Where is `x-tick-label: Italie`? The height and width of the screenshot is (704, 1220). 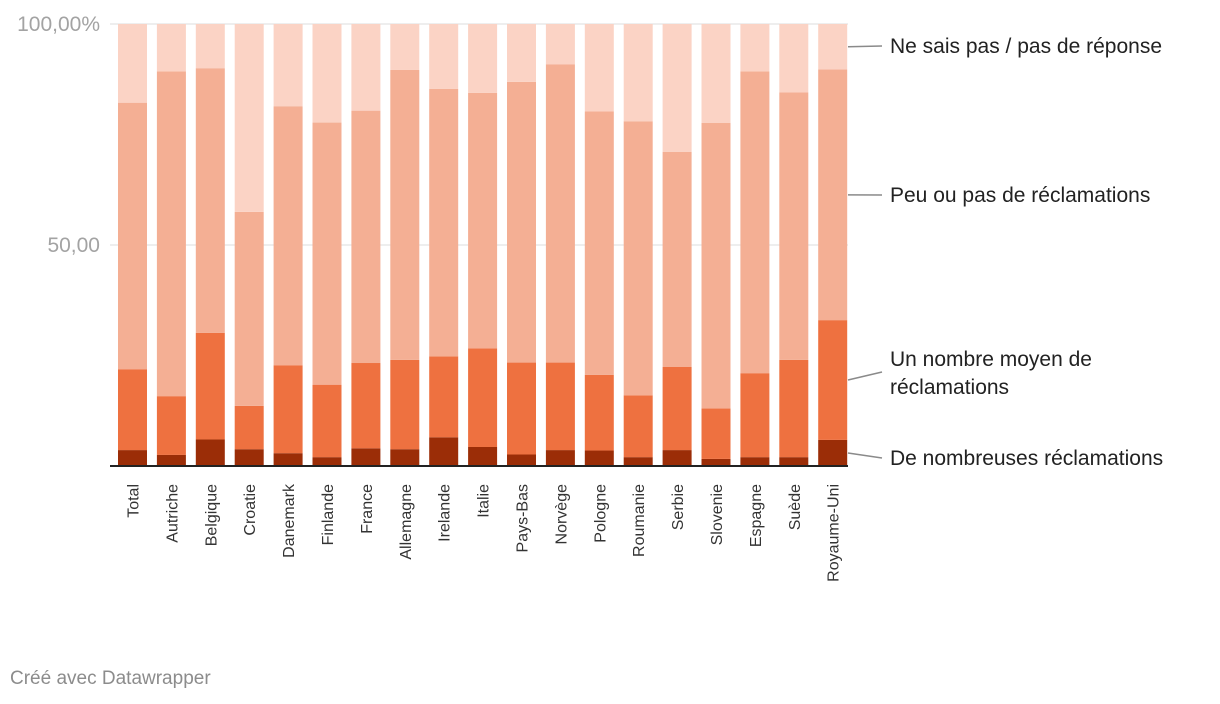
x-tick-label: Italie is located at coordinates (484, 501).